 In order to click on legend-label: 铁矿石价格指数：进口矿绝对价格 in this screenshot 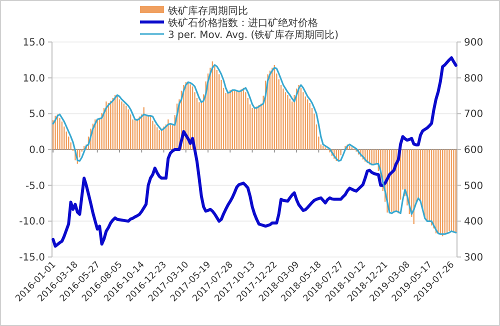, I will do `click(242, 23)`.